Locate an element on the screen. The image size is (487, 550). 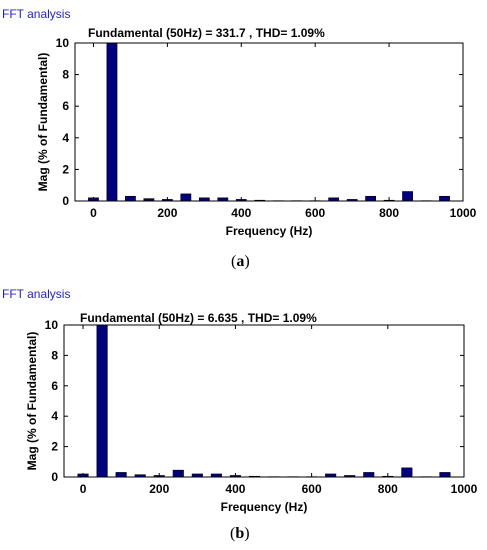
chart-title: Fundamental (50Hz) = 6.635 , THD= 1.09% is located at coordinates (198, 318).